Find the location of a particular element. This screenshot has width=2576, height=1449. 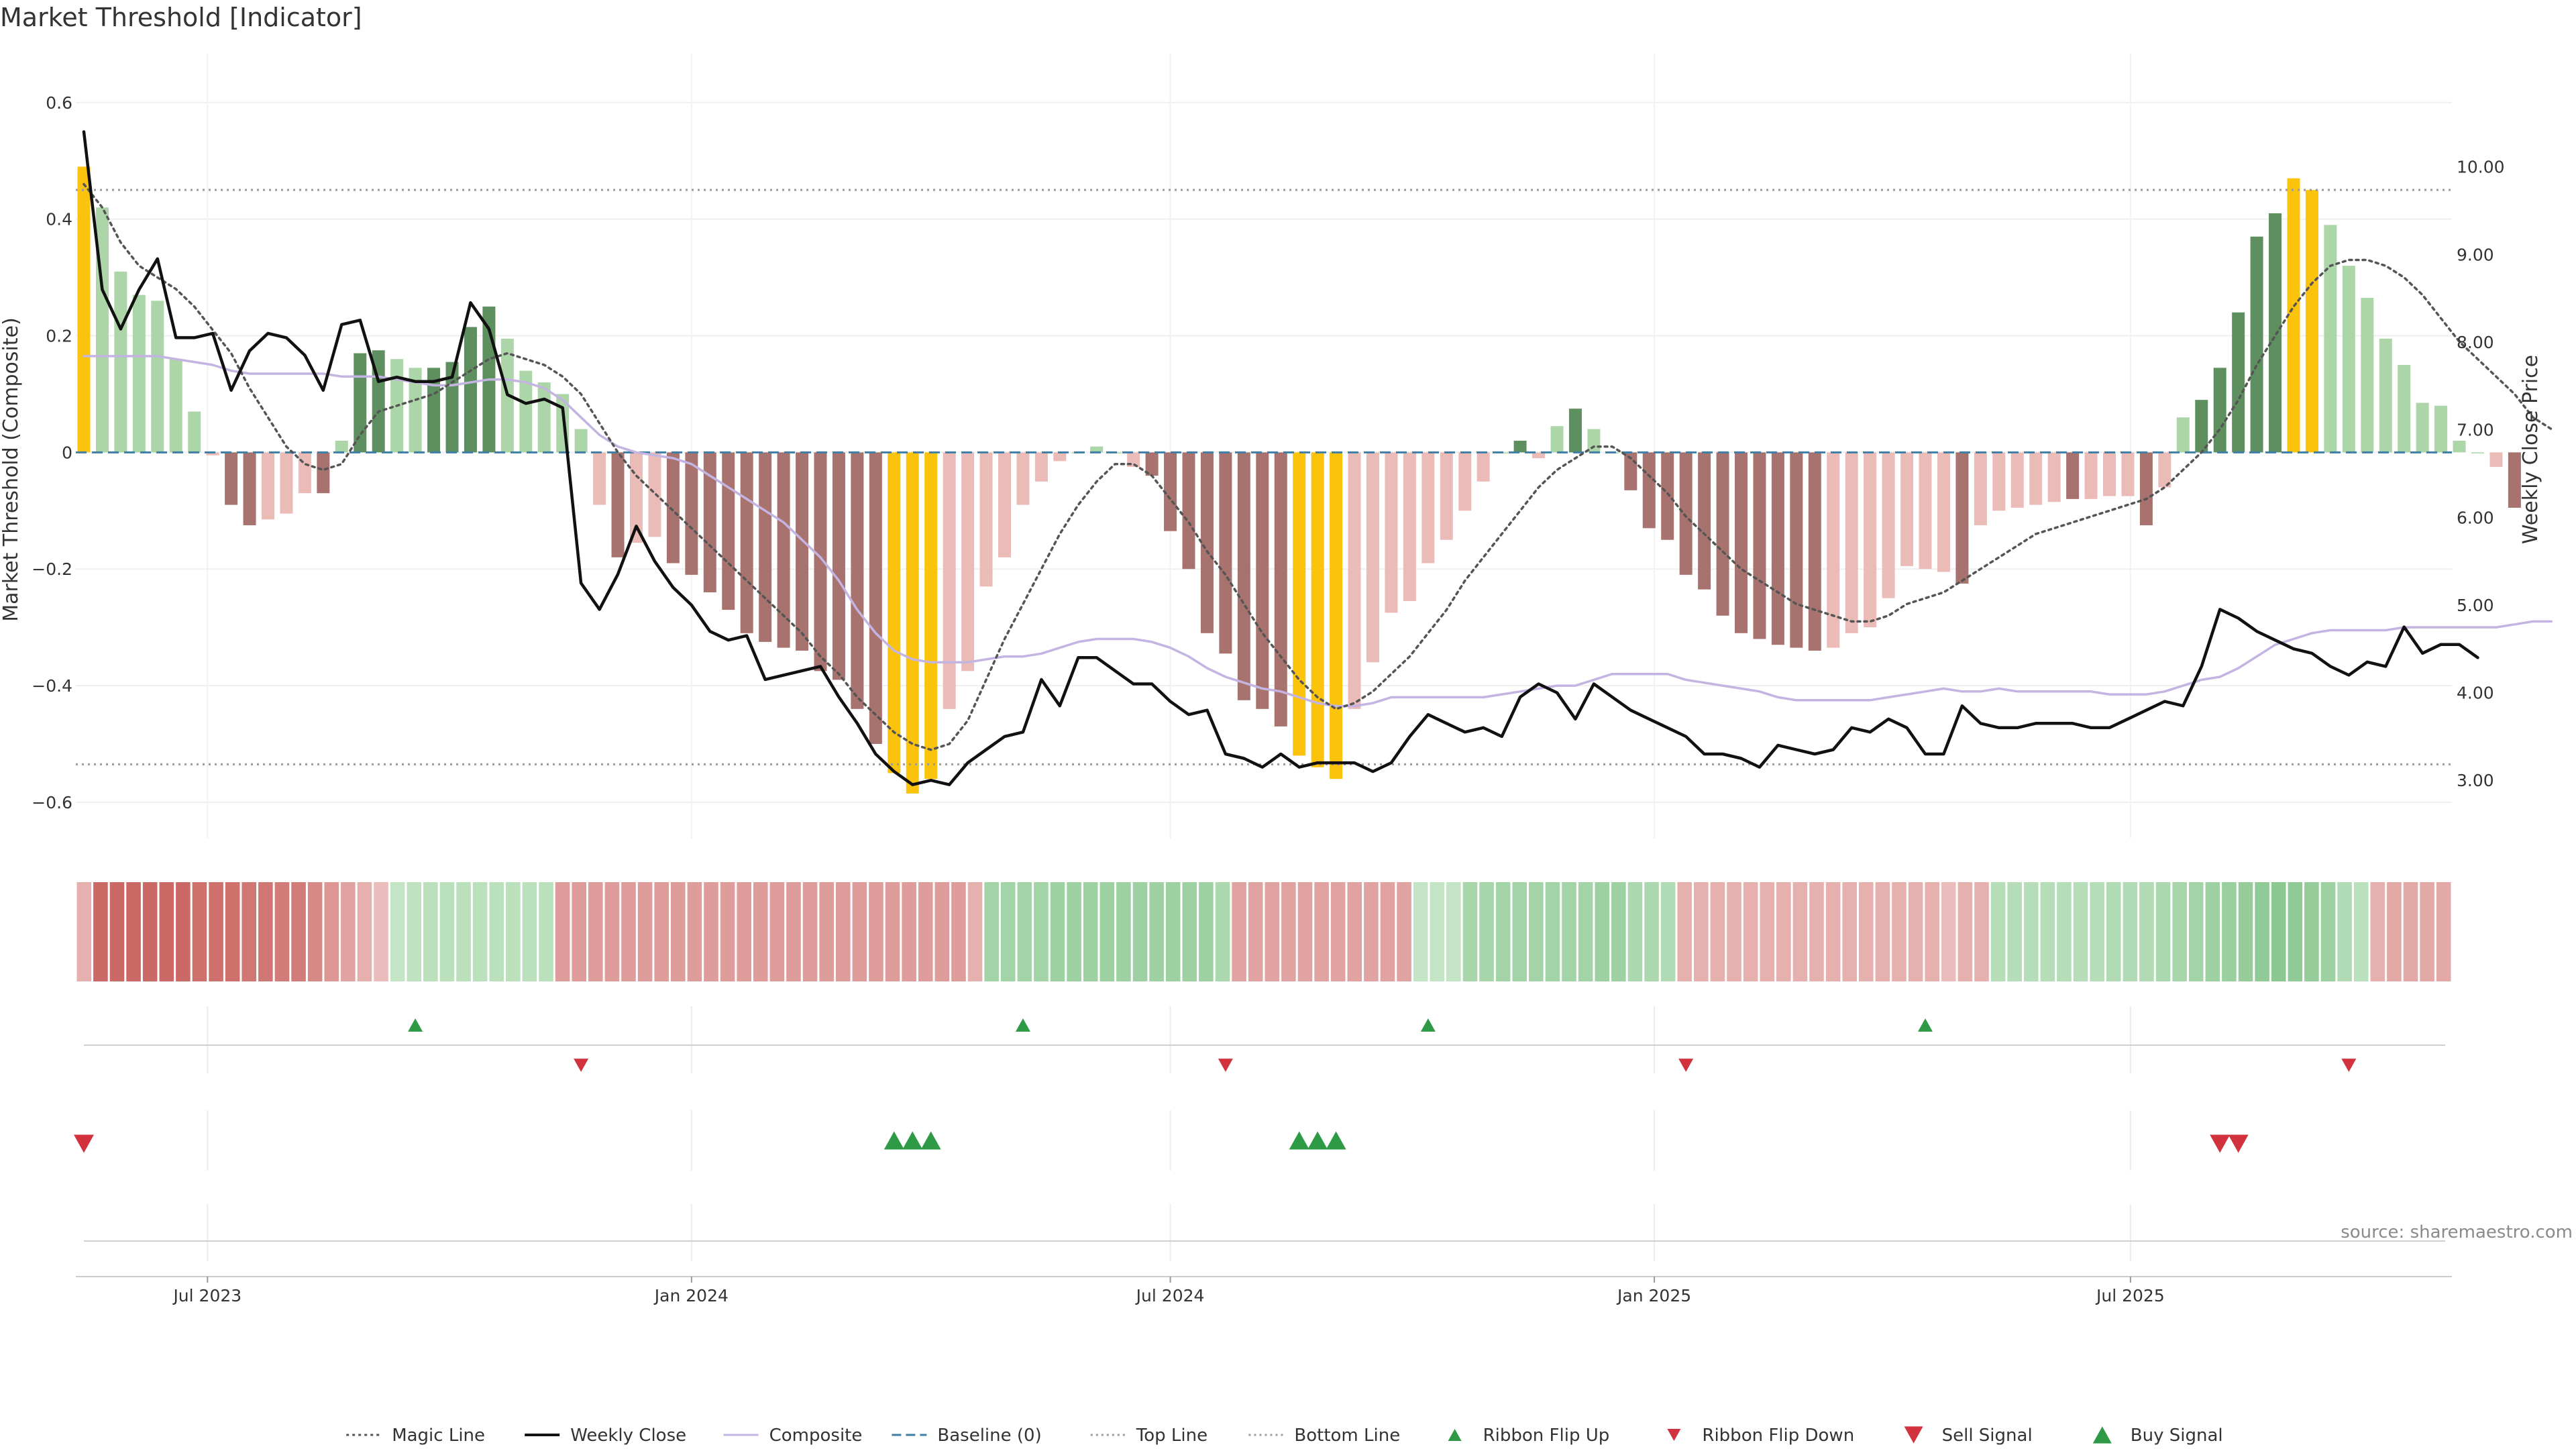

chart-title: Market Threshold [Indicator] is located at coordinates (181, 17).